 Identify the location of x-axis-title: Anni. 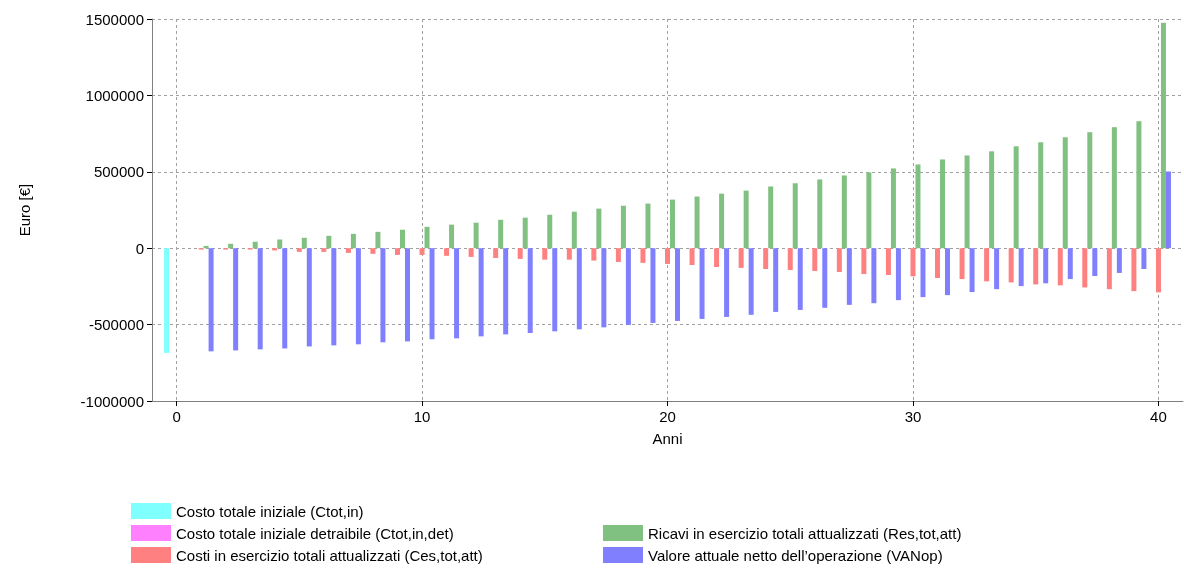
(667, 438).